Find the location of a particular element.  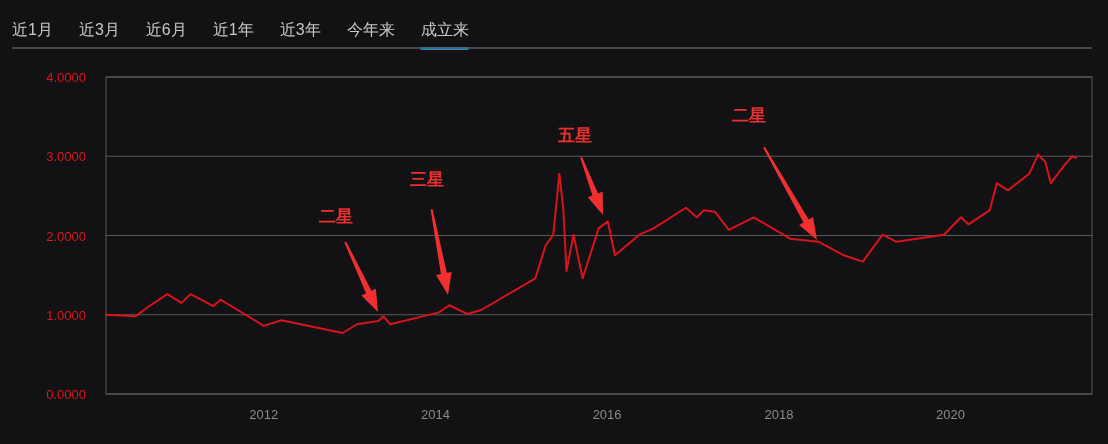

tabs: 近1月 近3月 近6月 近1年 近3年 今年来 成立来 is located at coordinates (552, 35).